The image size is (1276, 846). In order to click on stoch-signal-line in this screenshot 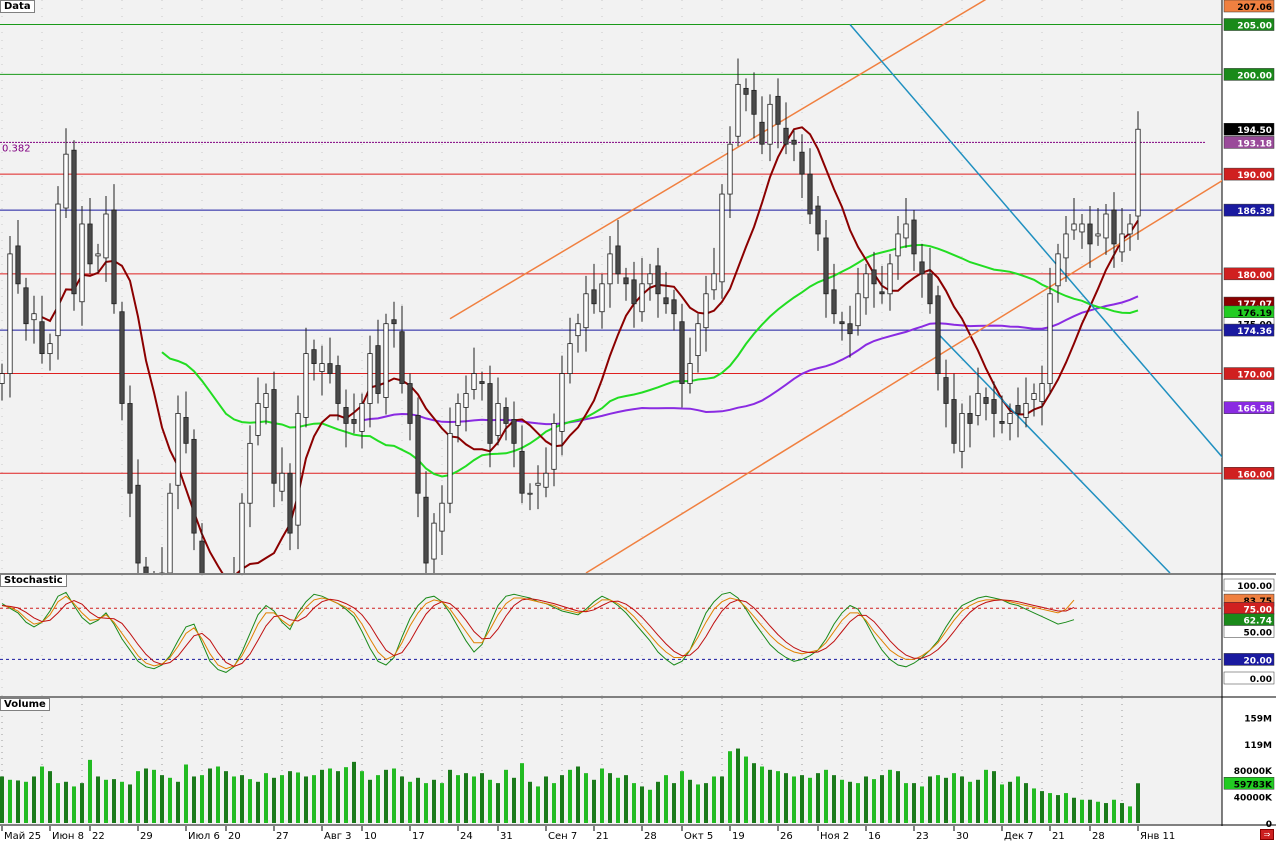, I will do `click(538, 633)`.